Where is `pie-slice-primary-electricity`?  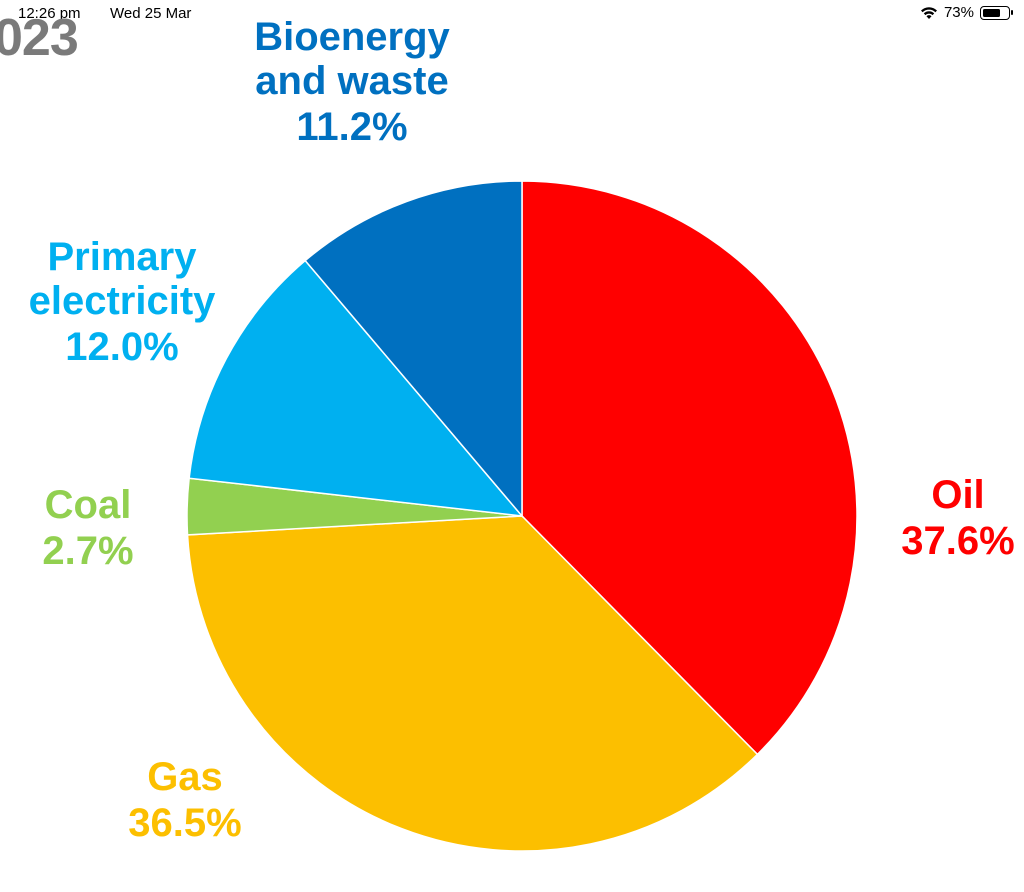 pie-slice-primary-electricity is located at coordinates (356, 388).